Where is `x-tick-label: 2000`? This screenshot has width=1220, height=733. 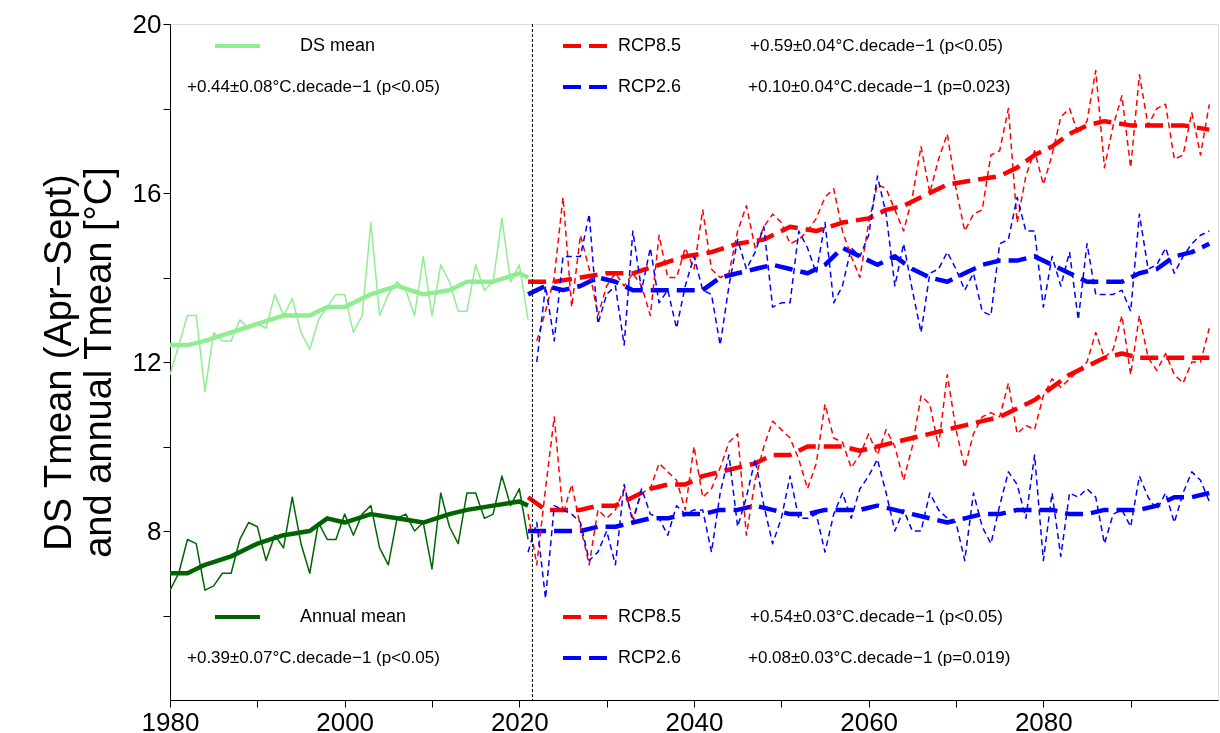 x-tick-label: 2000 is located at coordinates (345, 719).